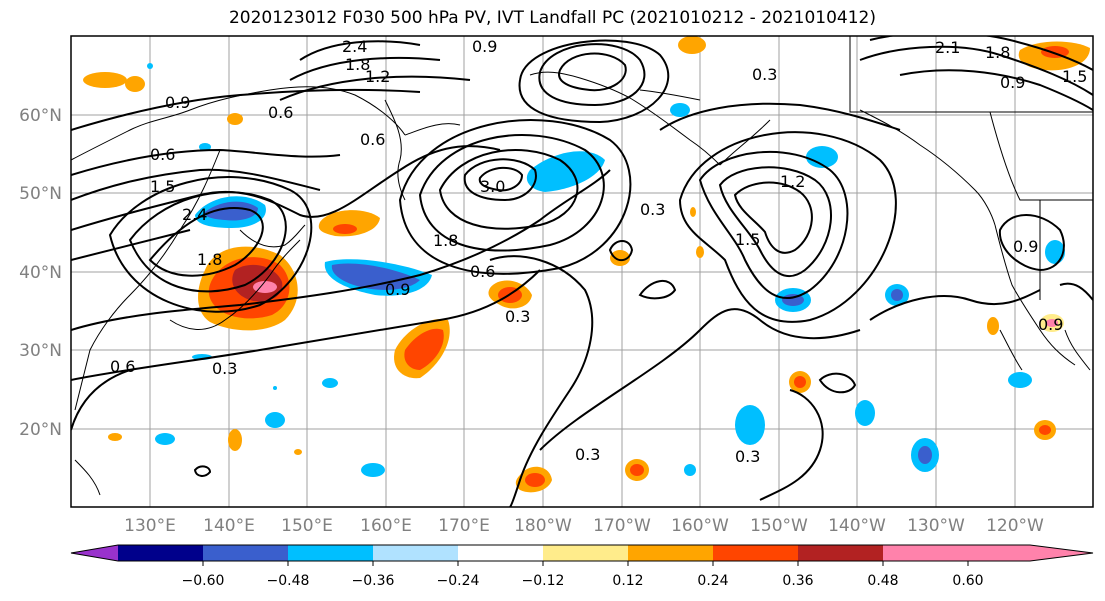  I want to click on contour-label: 3.0, so click(492, 186).